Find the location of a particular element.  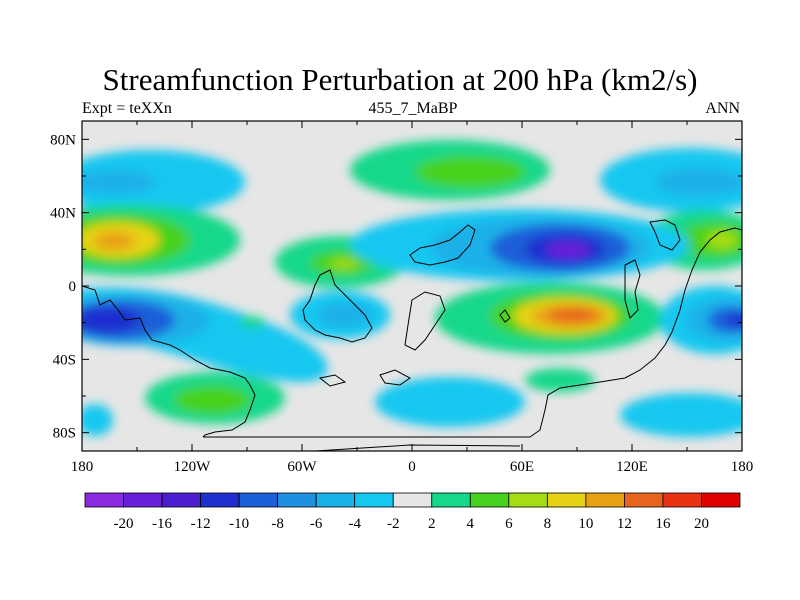

colorbar-label: -12 is located at coordinates (201, 524).